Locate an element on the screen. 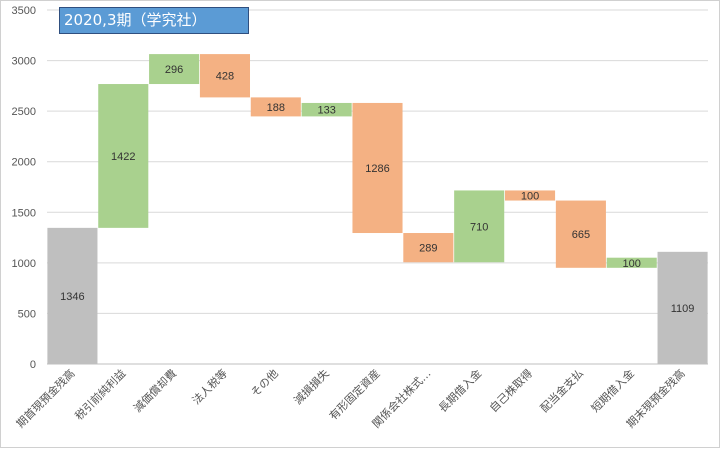  x-tick-label: 短期借入金 is located at coordinates (612, 390).